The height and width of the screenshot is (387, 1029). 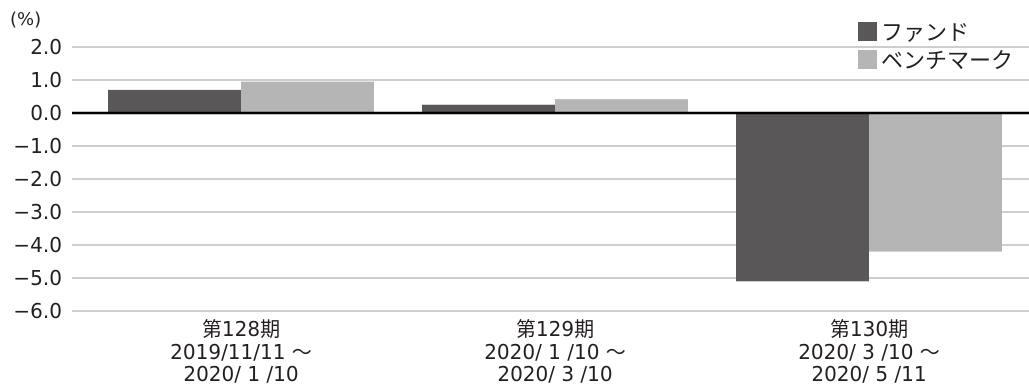 I want to click on category-label-2-line-1: 2020/ 3 /10 ～, so click(x=869, y=352).